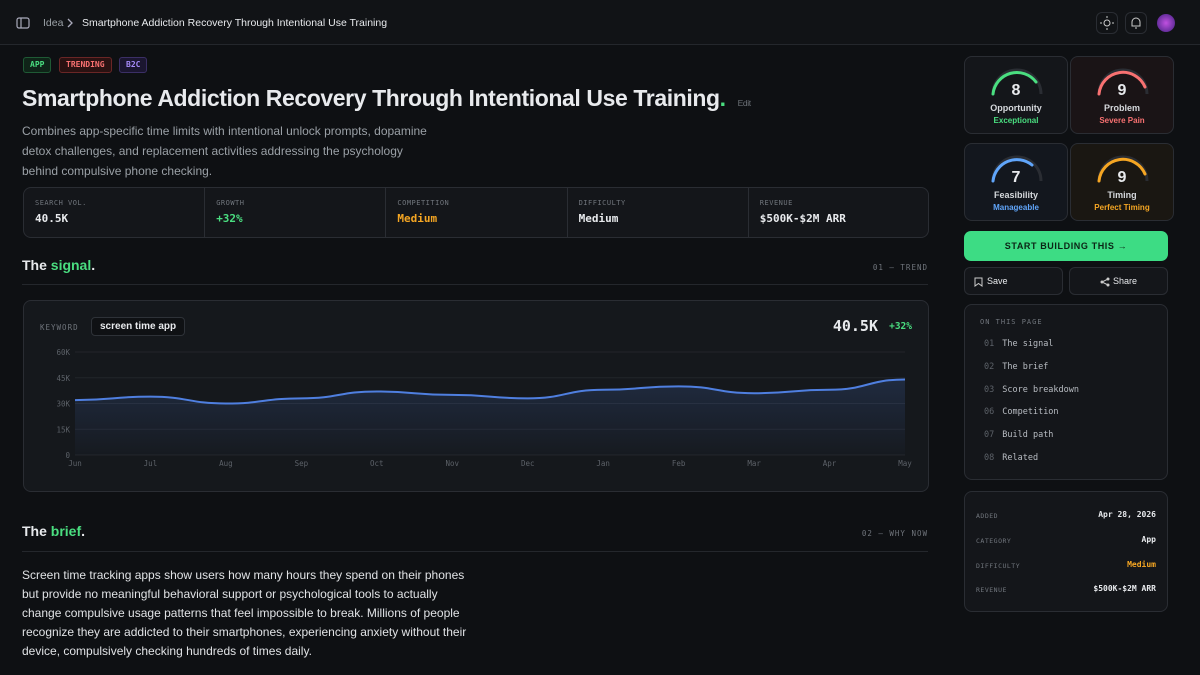 The height and width of the screenshot is (675, 1200). Describe the element at coordinates (776, 203) in the screenshot. I see `metric-label: REVENUE` at that location.